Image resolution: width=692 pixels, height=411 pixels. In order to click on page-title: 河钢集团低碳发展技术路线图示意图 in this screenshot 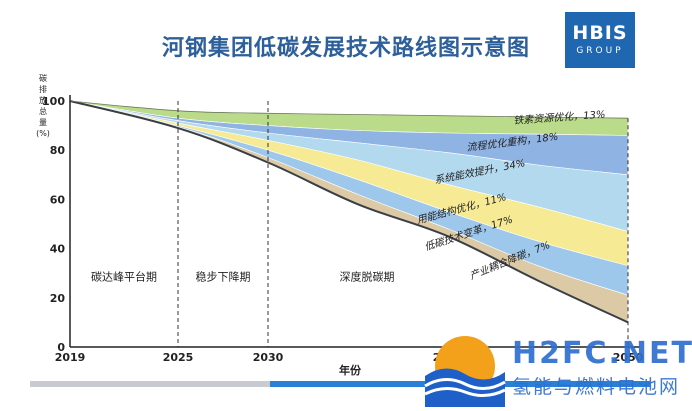, I will do `click(345, 48)`.